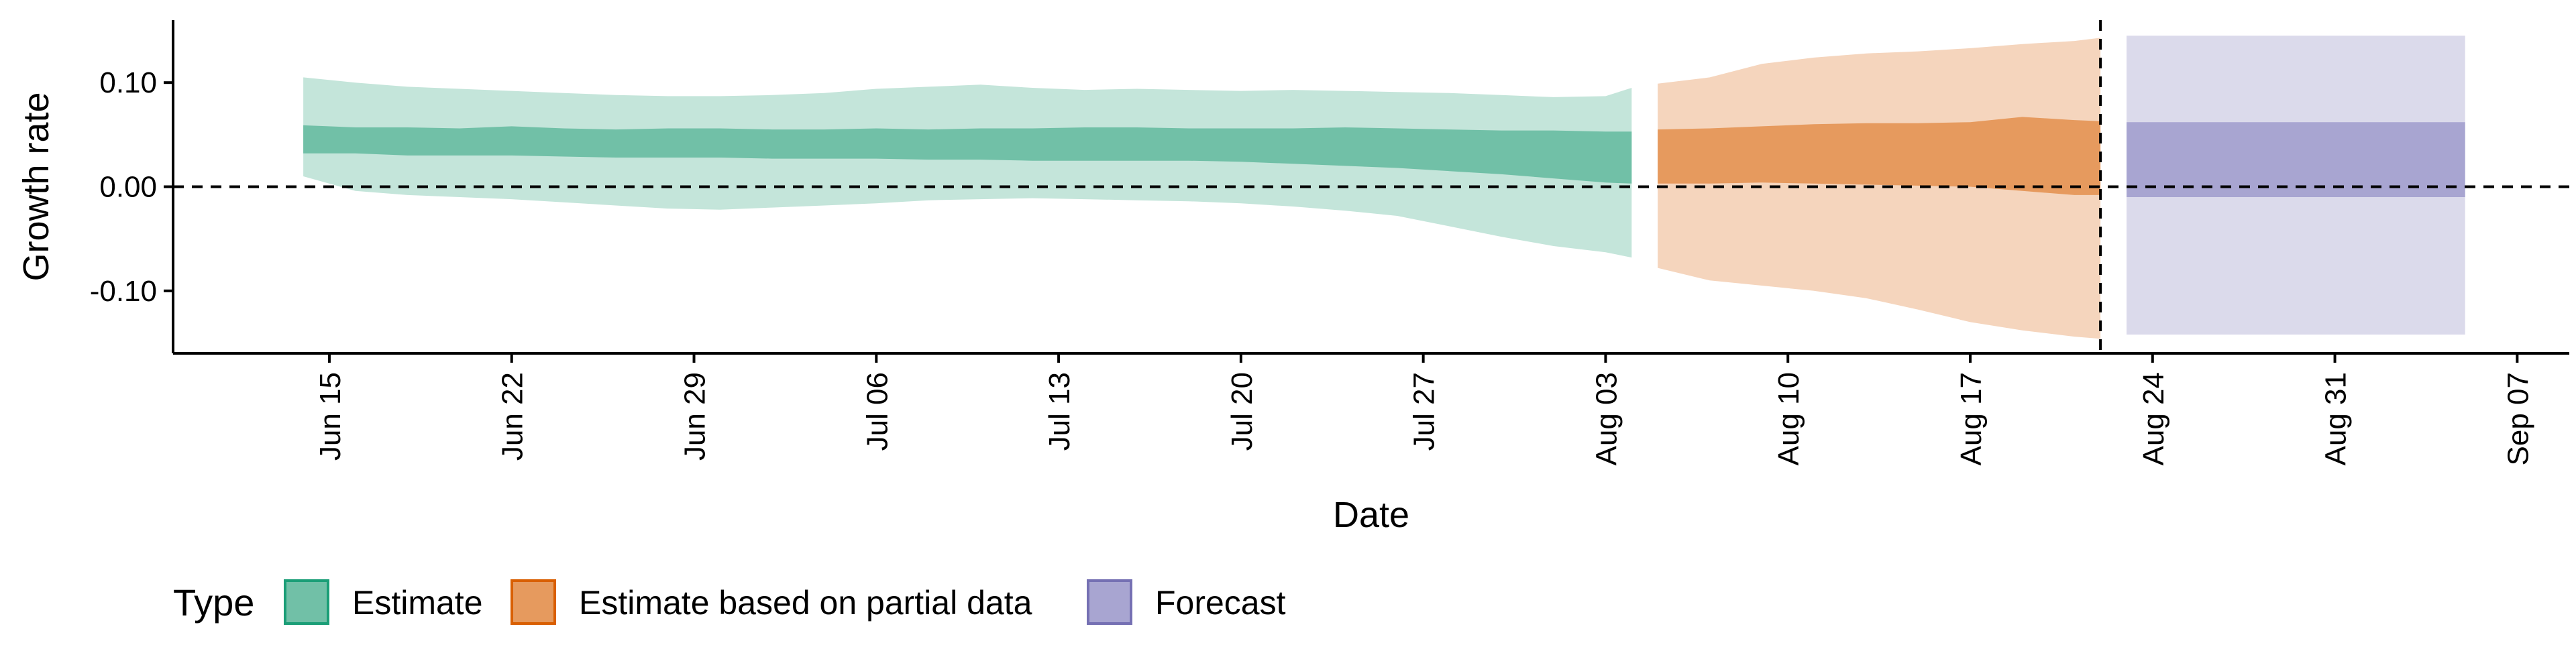  I want to click on band-outer-estimate, so click(967, 167).